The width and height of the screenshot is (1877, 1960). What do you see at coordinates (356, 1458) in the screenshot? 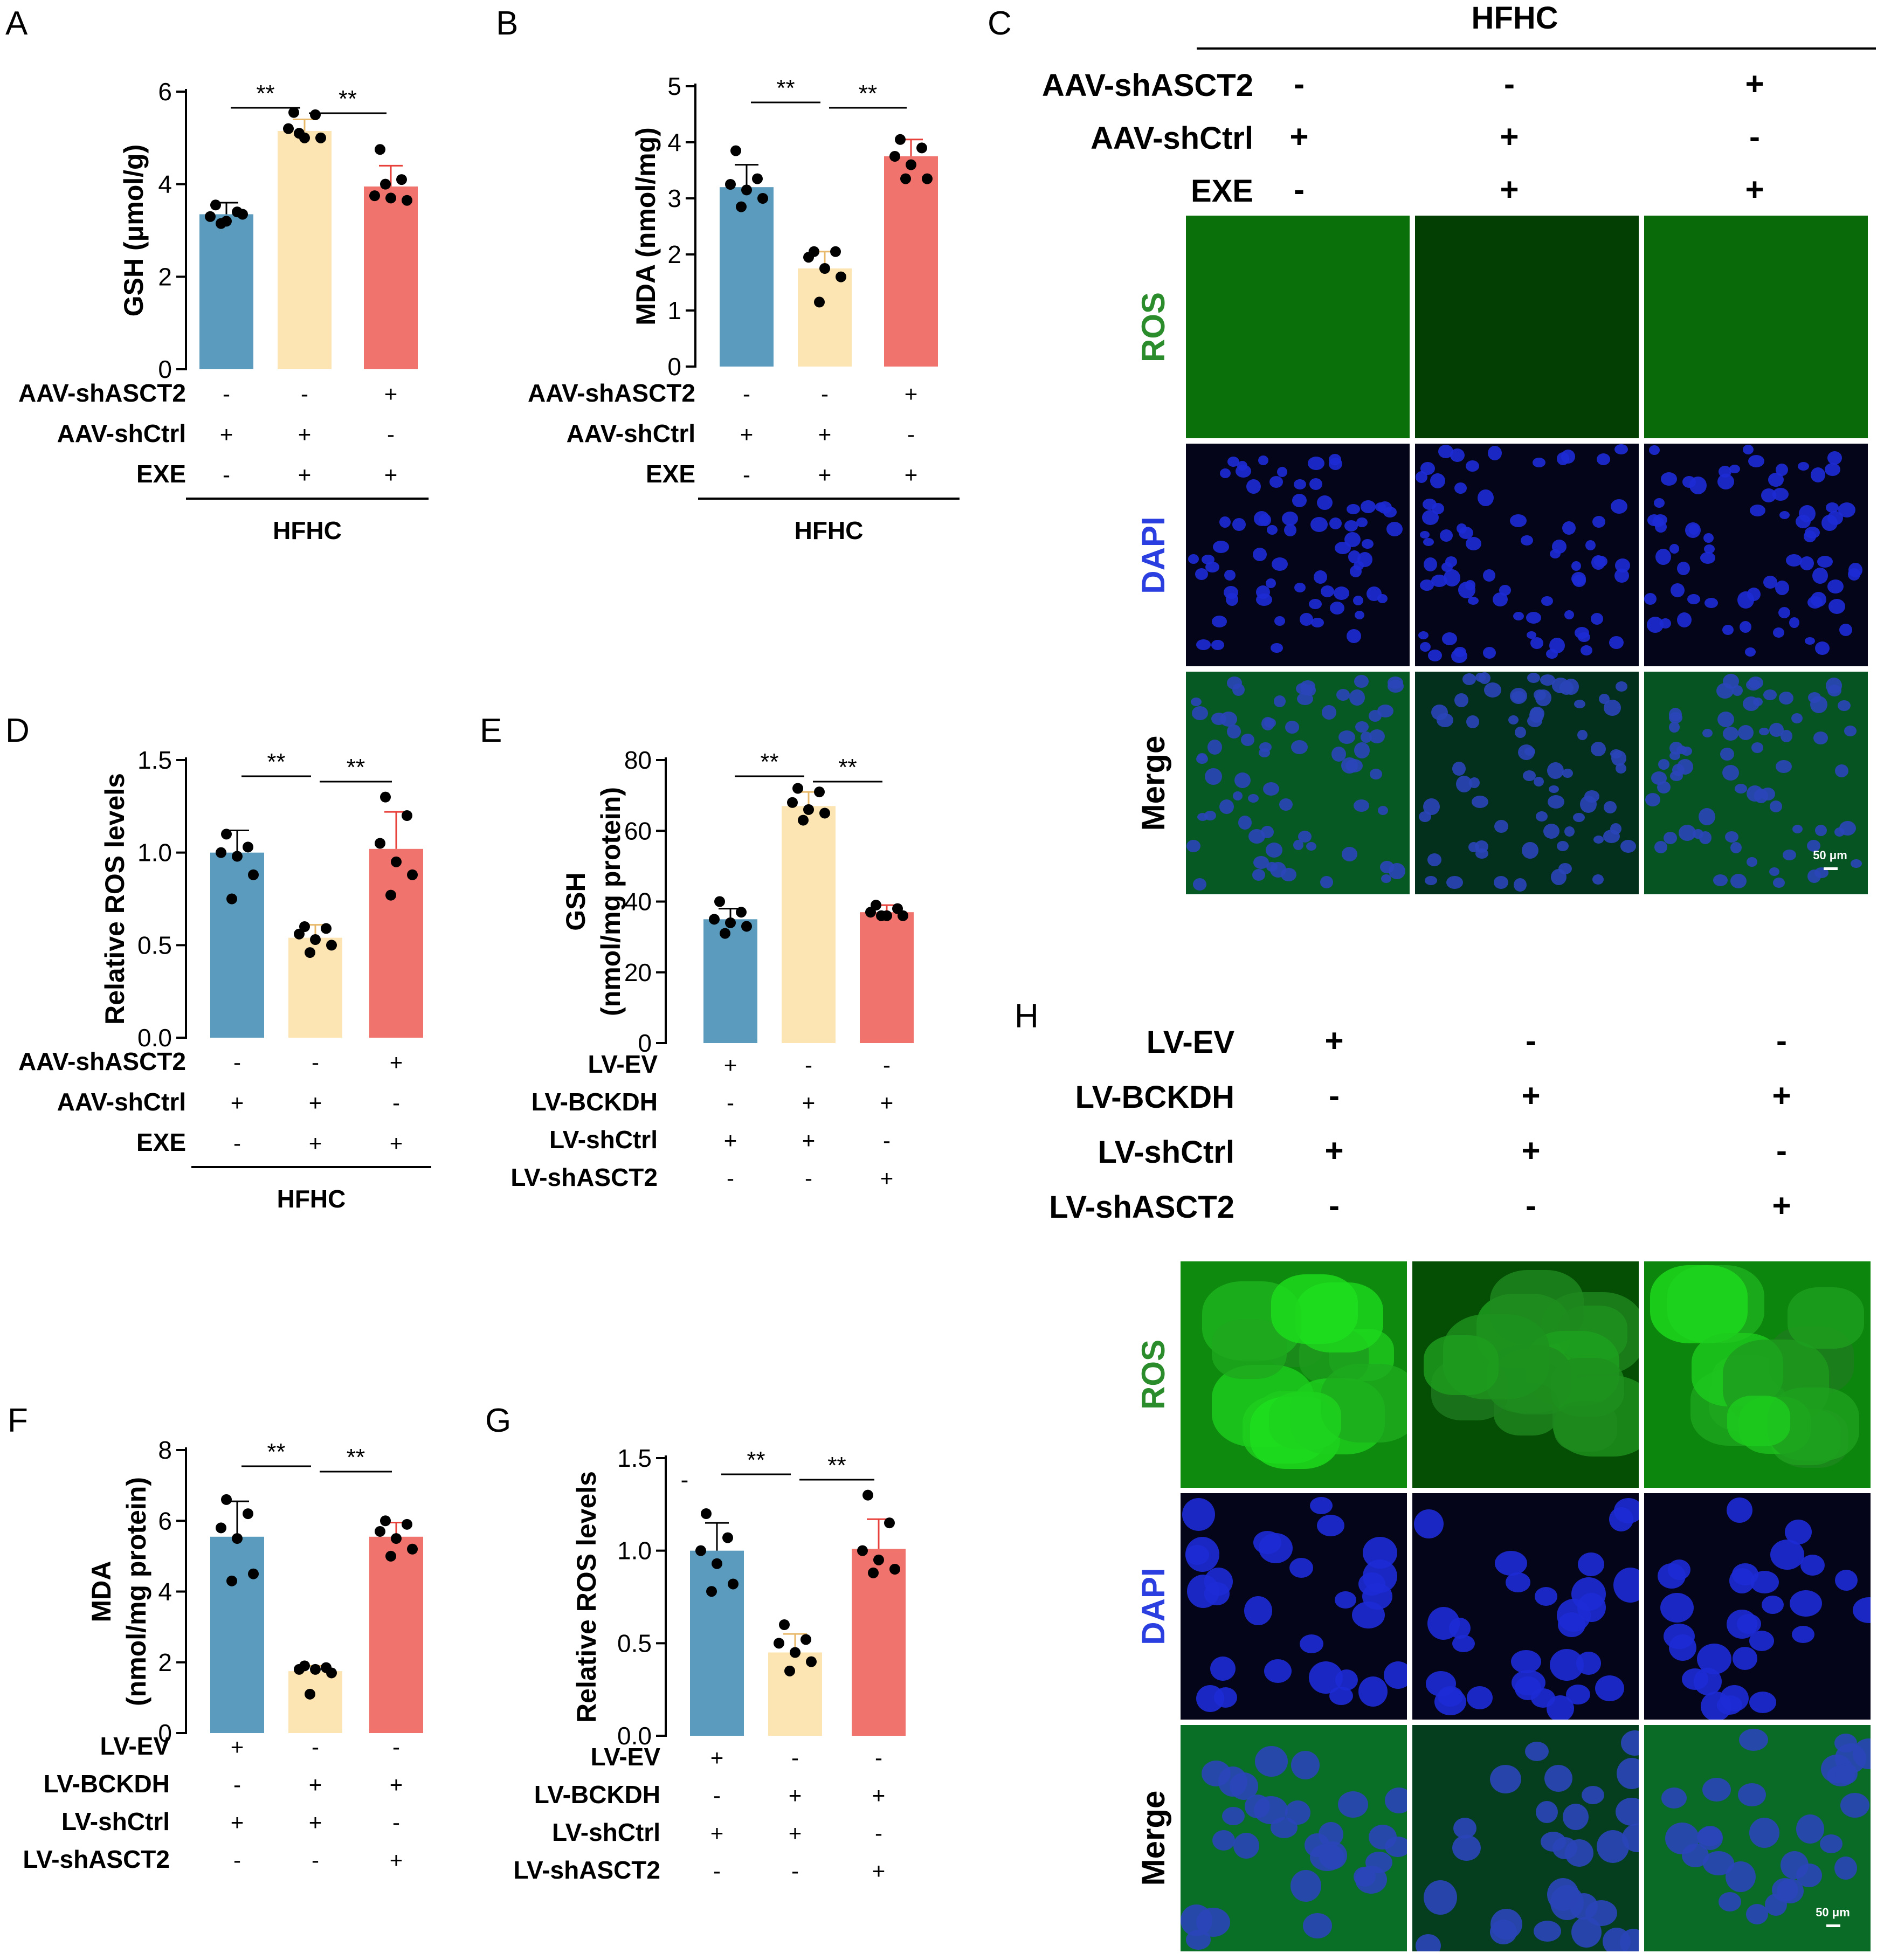
I see `panel-f-signif-label: **` at bounding box center [356, 1458].